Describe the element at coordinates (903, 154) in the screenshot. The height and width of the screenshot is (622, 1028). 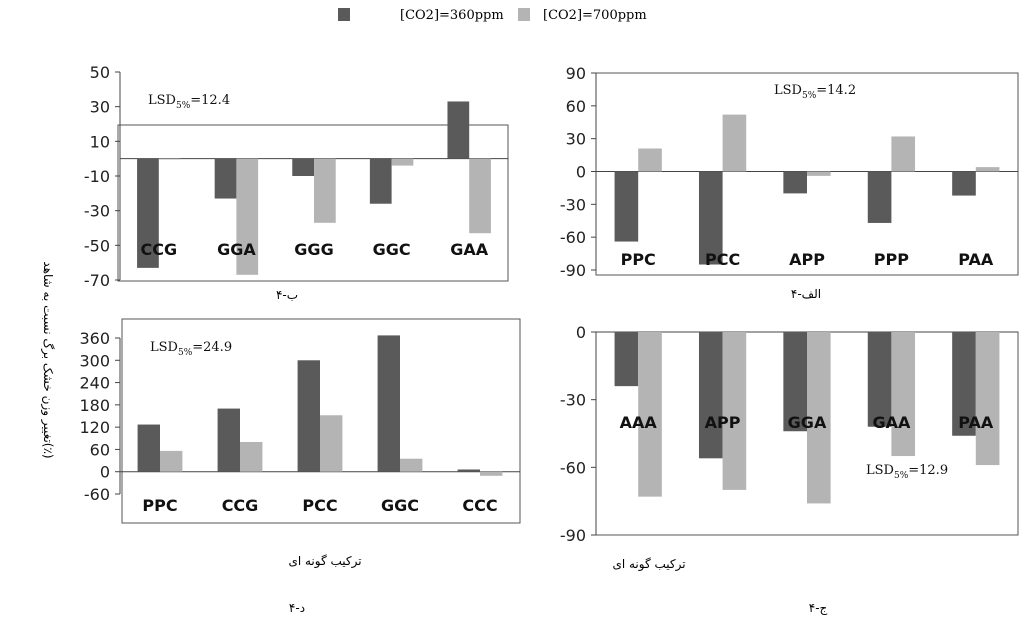
I see `bar-ppp-series2` at that location.